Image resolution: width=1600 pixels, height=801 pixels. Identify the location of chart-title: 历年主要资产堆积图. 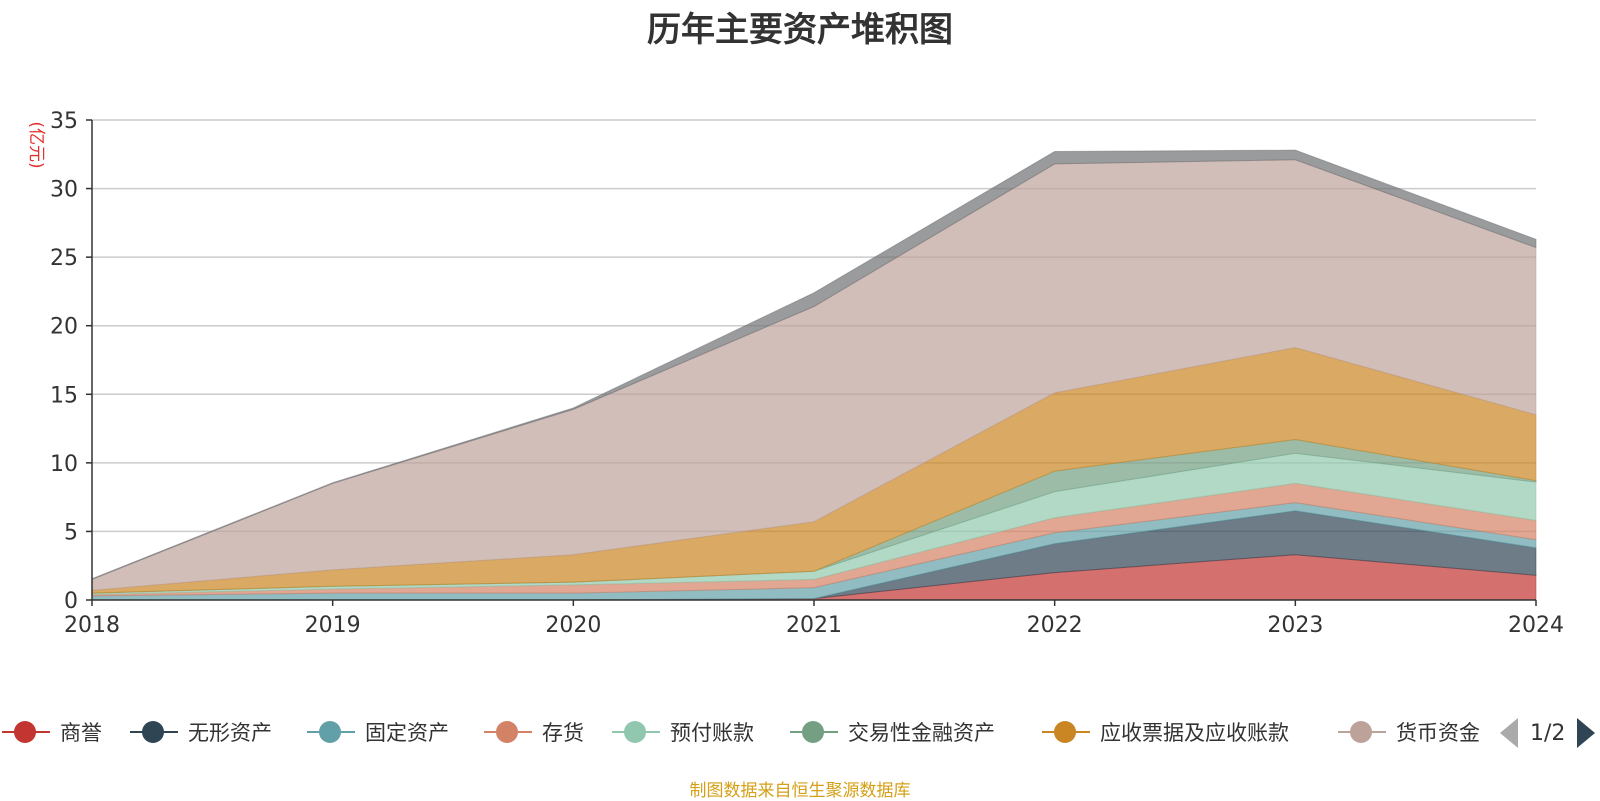
(800, 30).